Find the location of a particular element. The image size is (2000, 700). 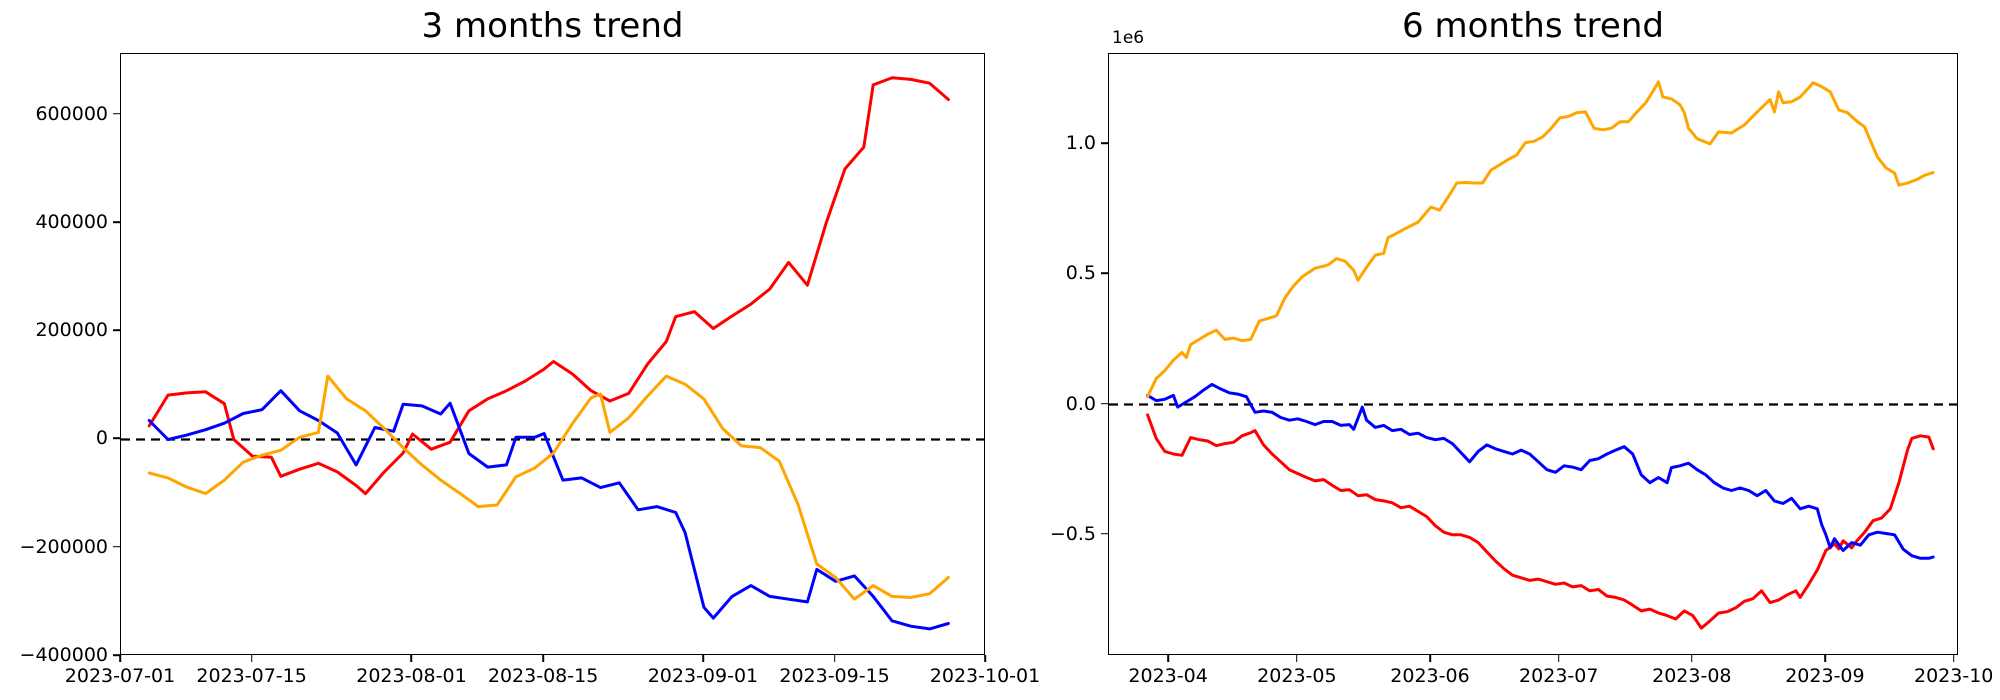

y-tick-label: −200000 is located at coordinates (63, 546).